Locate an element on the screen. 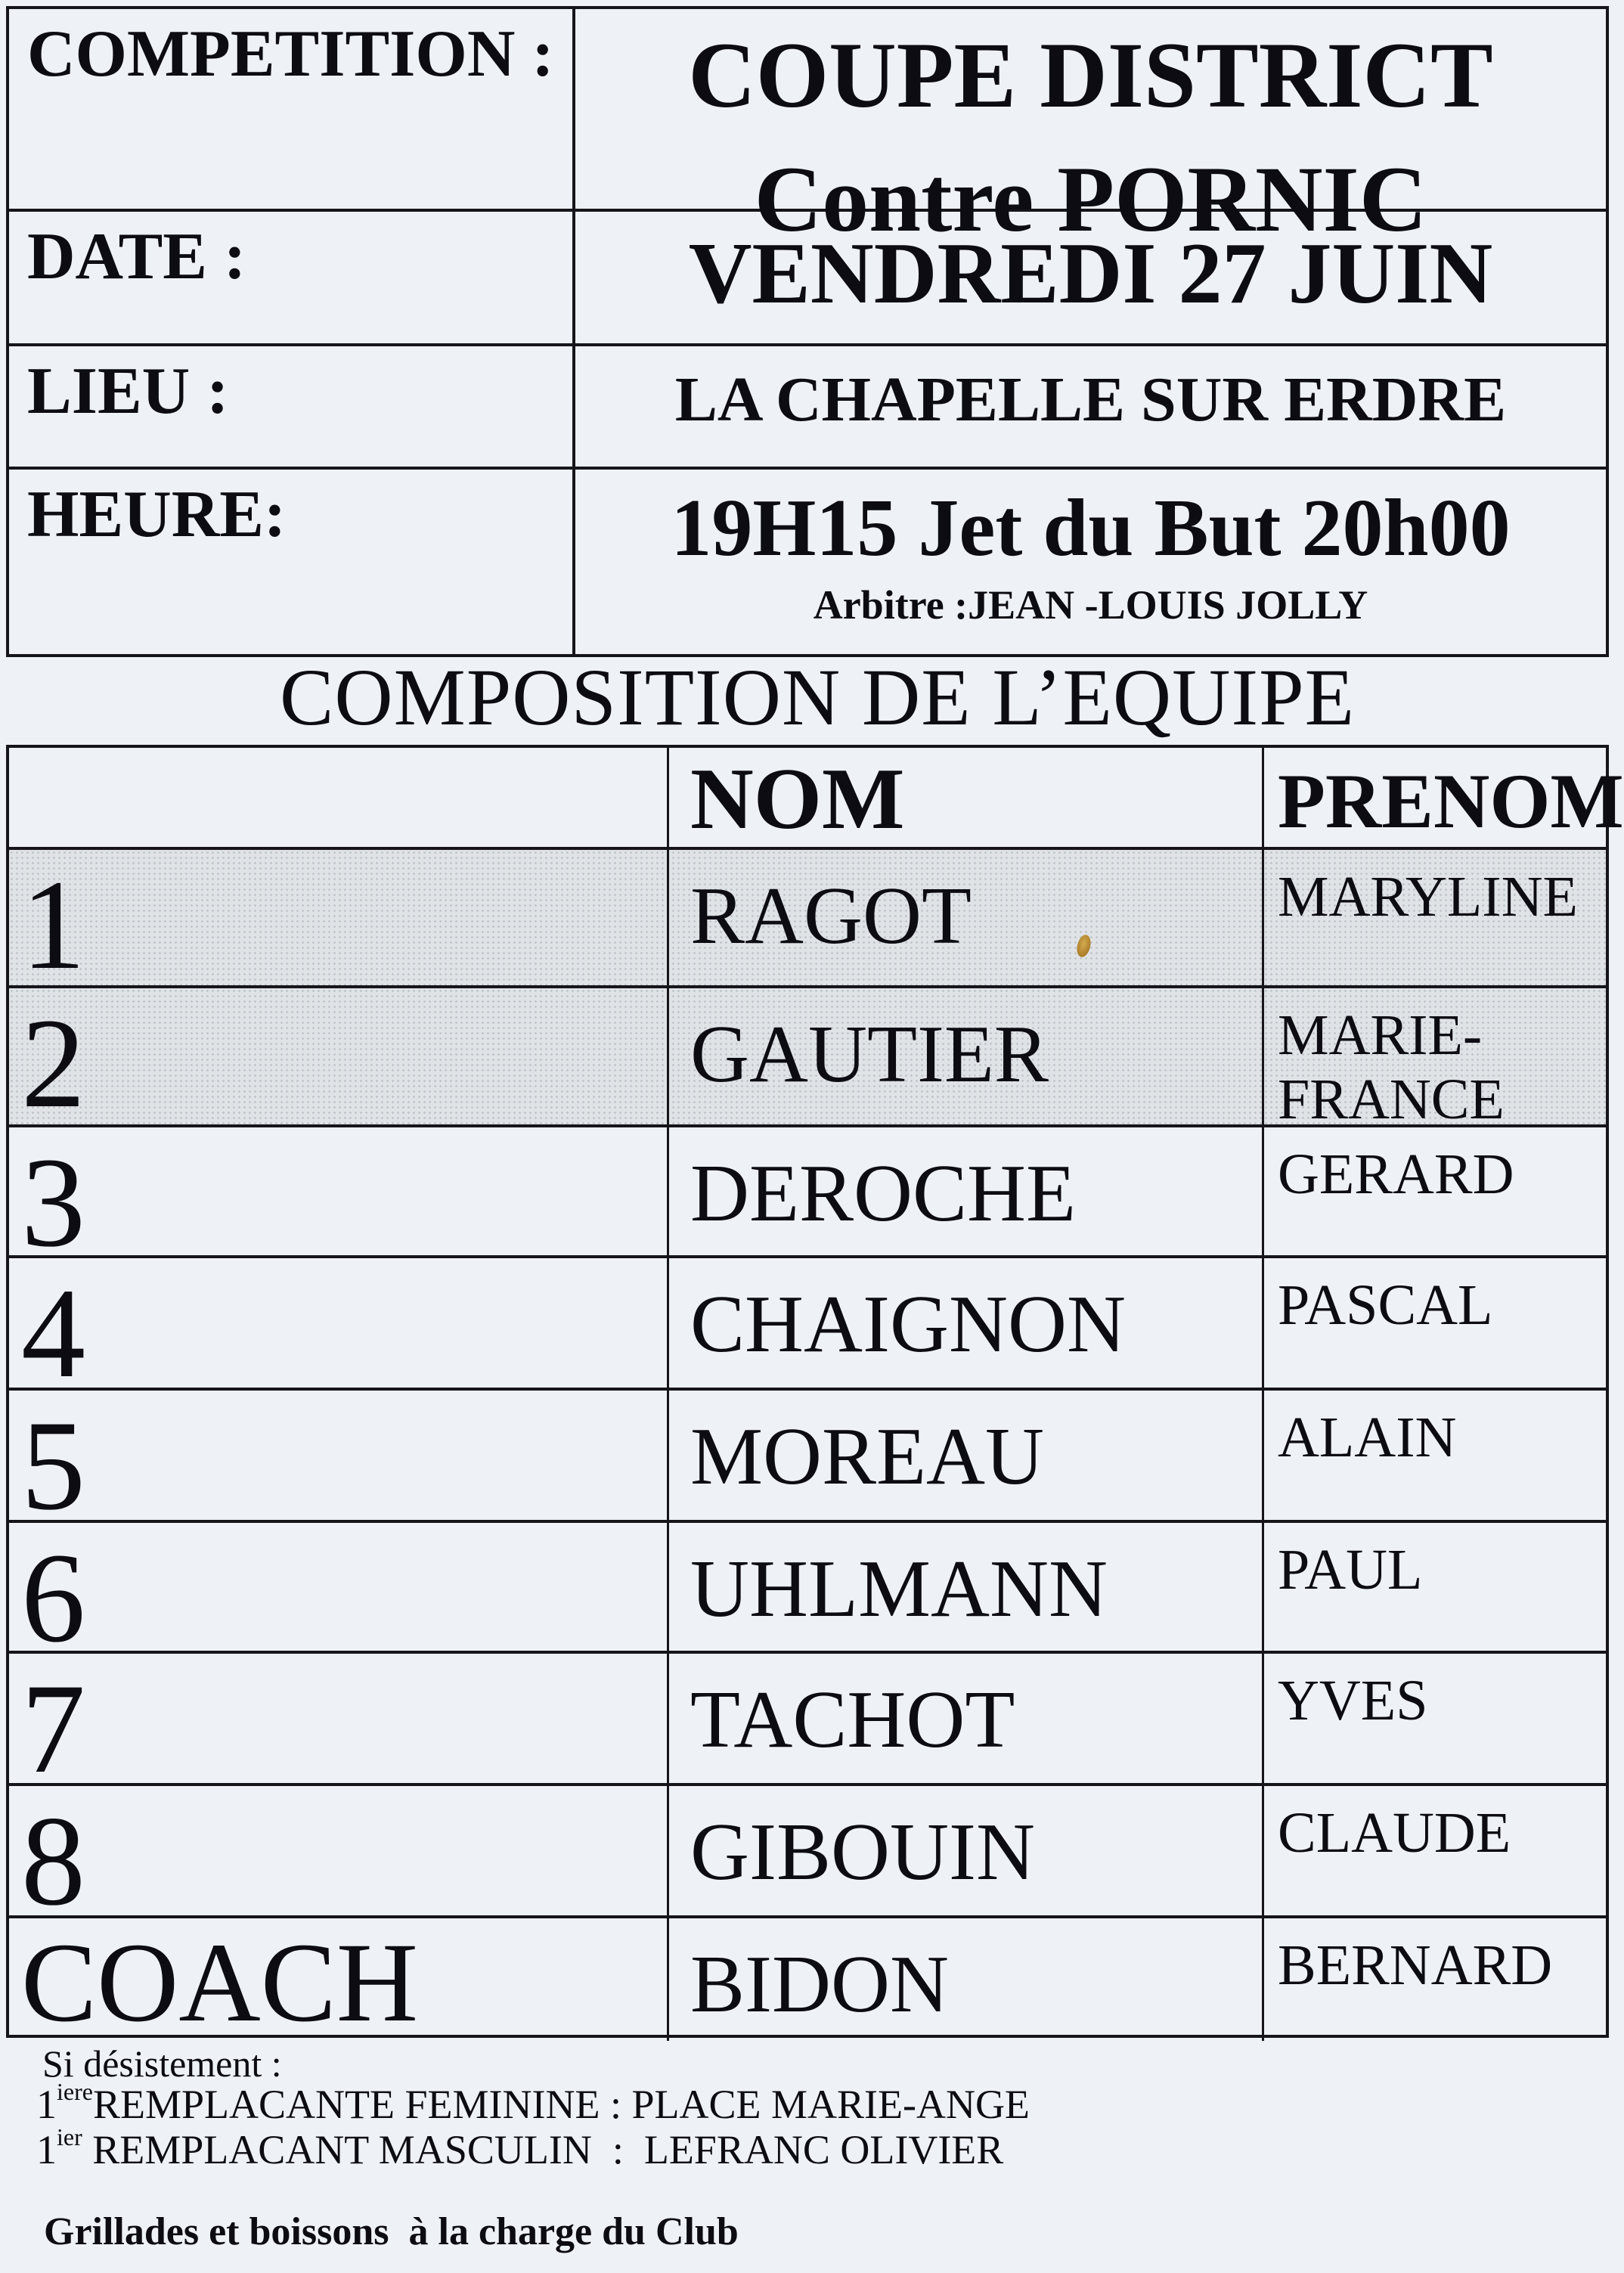 Image resolution: width=1624 pixels, height=2273 pixels. player-number: 4 is located at coordinates (53, 1333).